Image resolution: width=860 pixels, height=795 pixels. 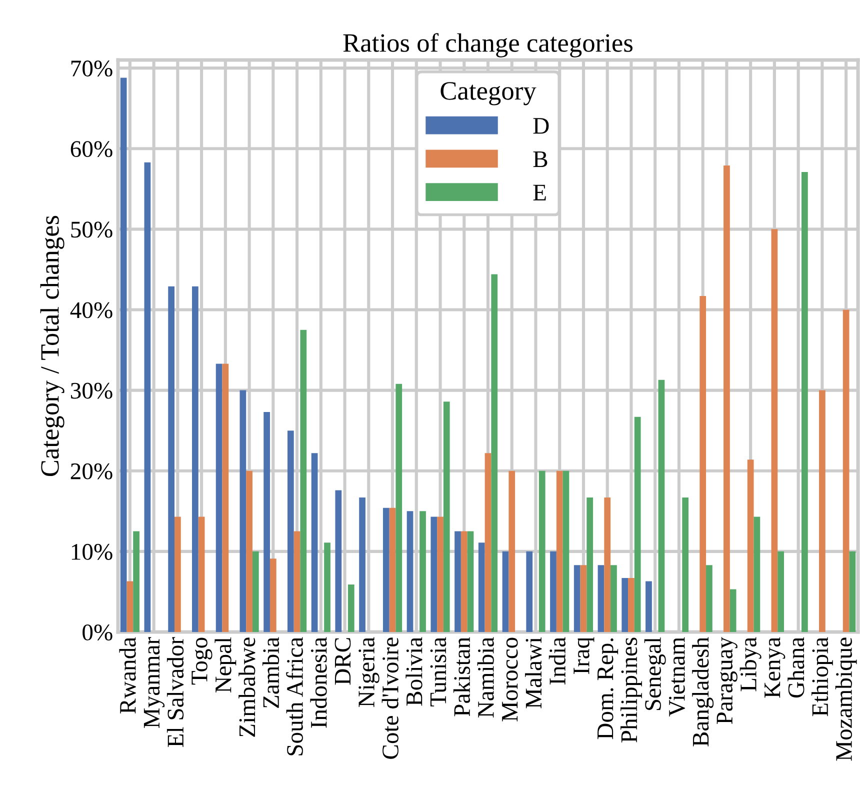 What do you see at coordinates (202, 661) in the screenshot?
I see `x-tick-label: Togo` at bounding box center [202, 661].